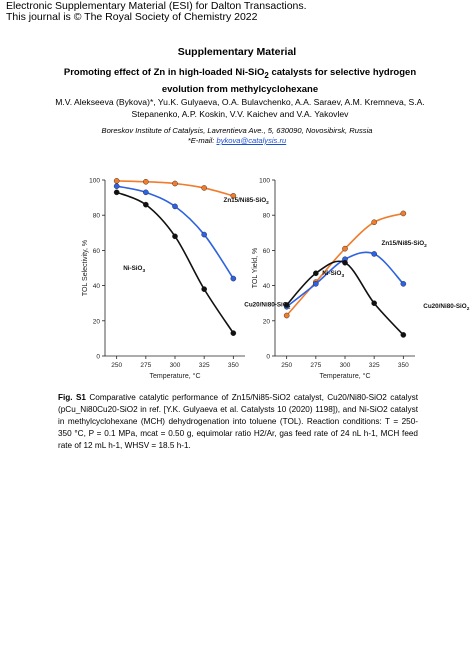  I want to click on caption-label: Fig. S1, so click(72, 397).